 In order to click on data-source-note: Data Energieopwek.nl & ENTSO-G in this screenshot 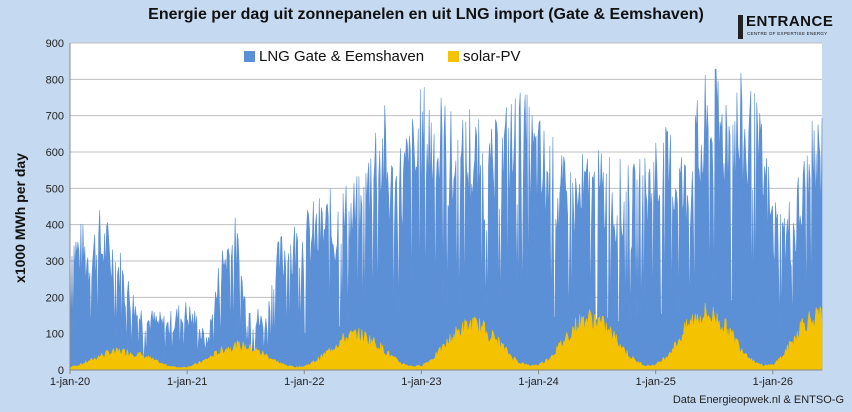, I will do `click(758, 400)`.